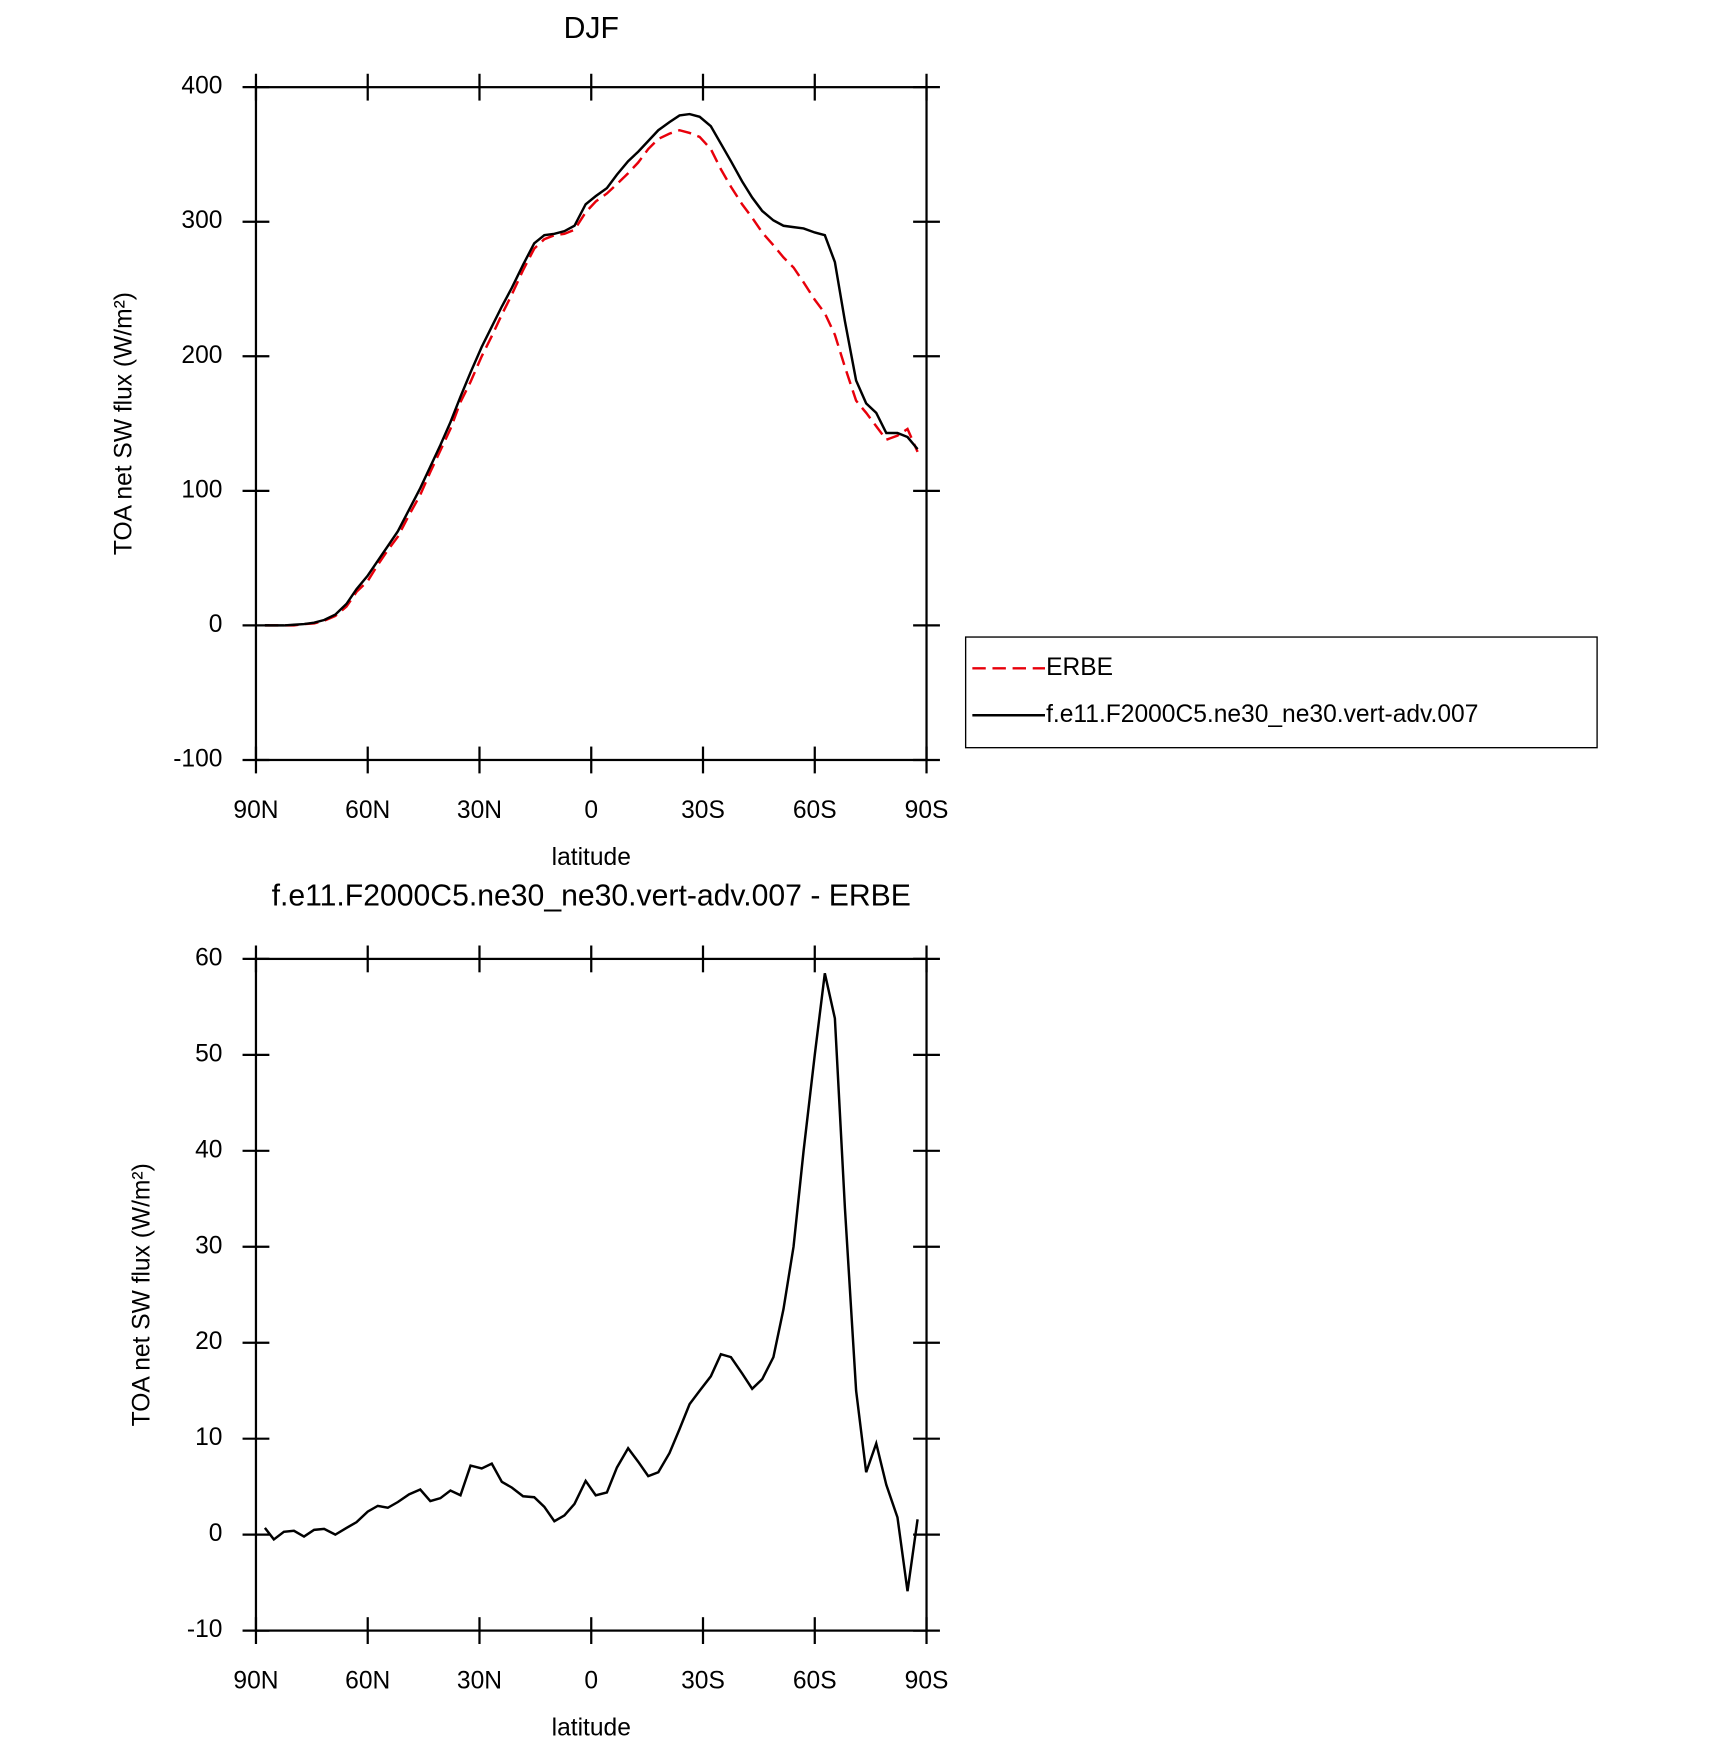 The image size is (1710, 1758). Describe the element at coordinates (1281, 692) in the screenshot. I see `legend-box` at that location.